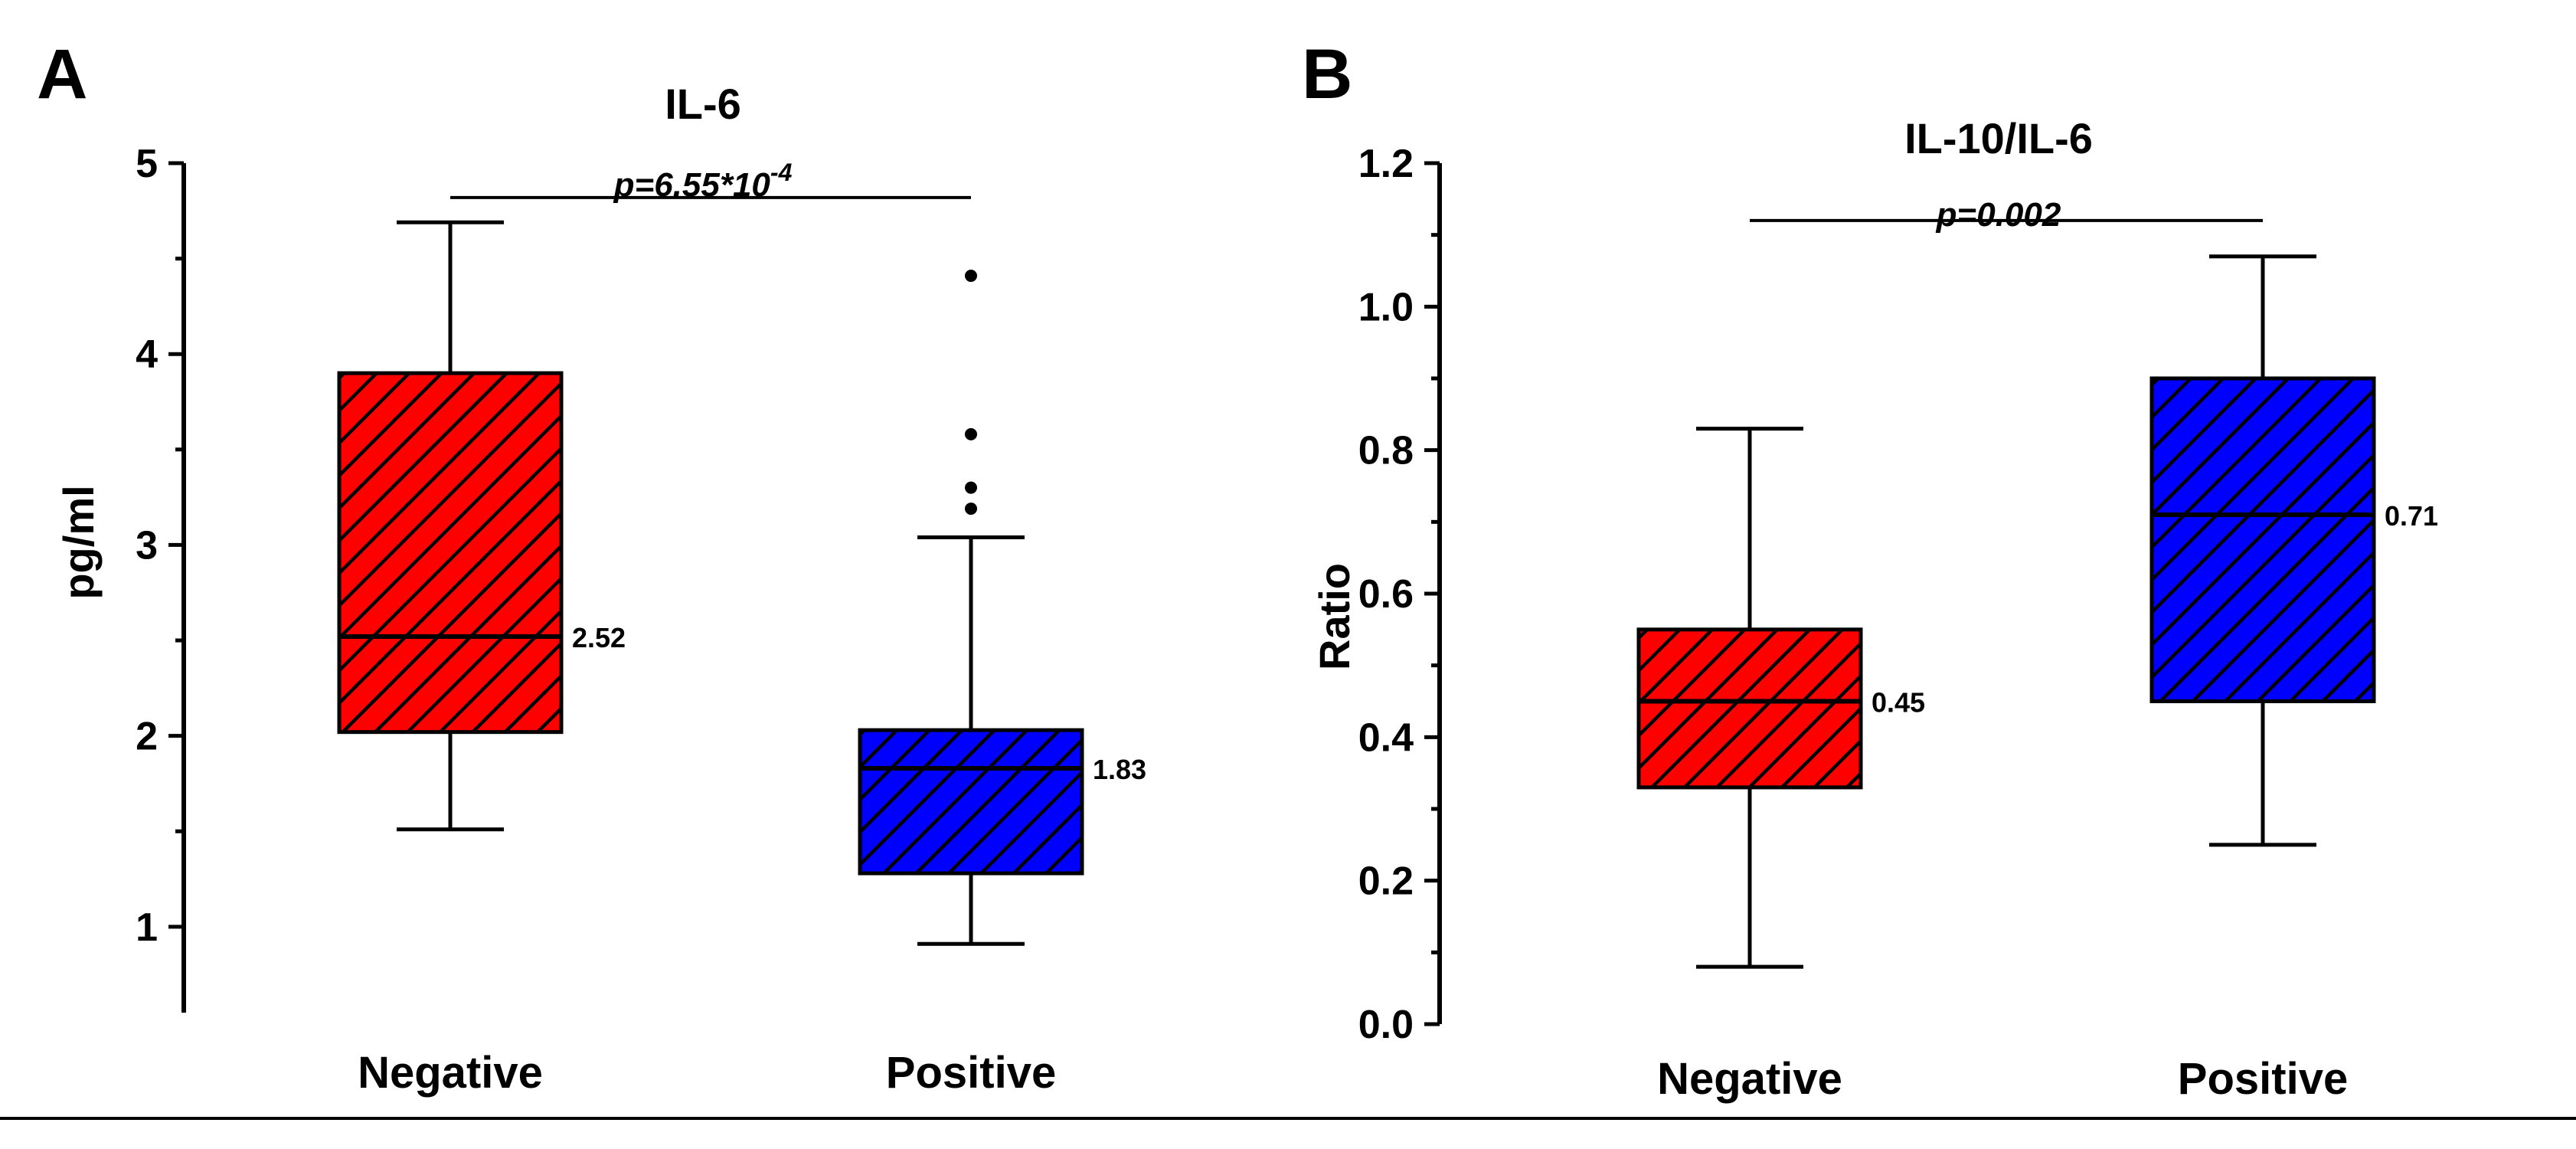  Describe the element at coordinates (147, 737) in the screenshot. I see `y-tick-label: 2` at that location.